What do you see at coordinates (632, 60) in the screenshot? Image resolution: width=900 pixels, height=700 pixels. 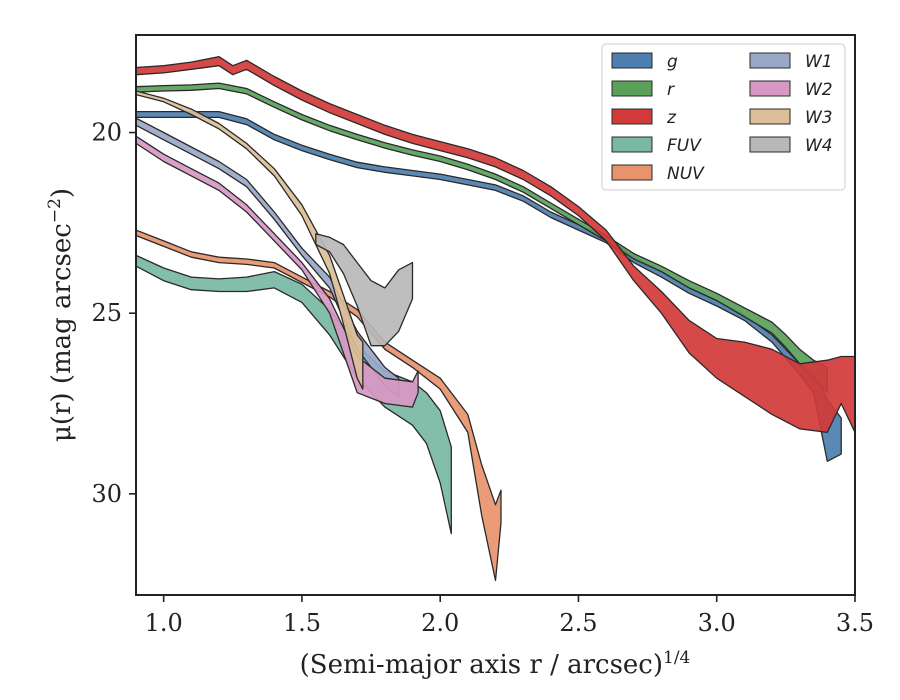 I see `legend-swatch-g` at bounding box center [632, 60].